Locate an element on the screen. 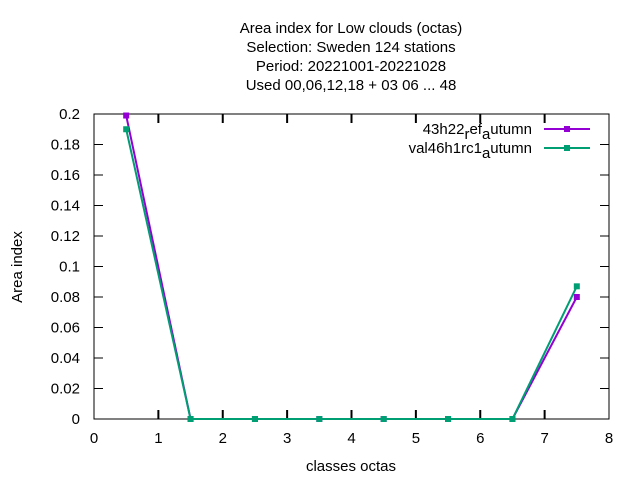  x-tick-label: 5 is located at coordinates (416, 438).